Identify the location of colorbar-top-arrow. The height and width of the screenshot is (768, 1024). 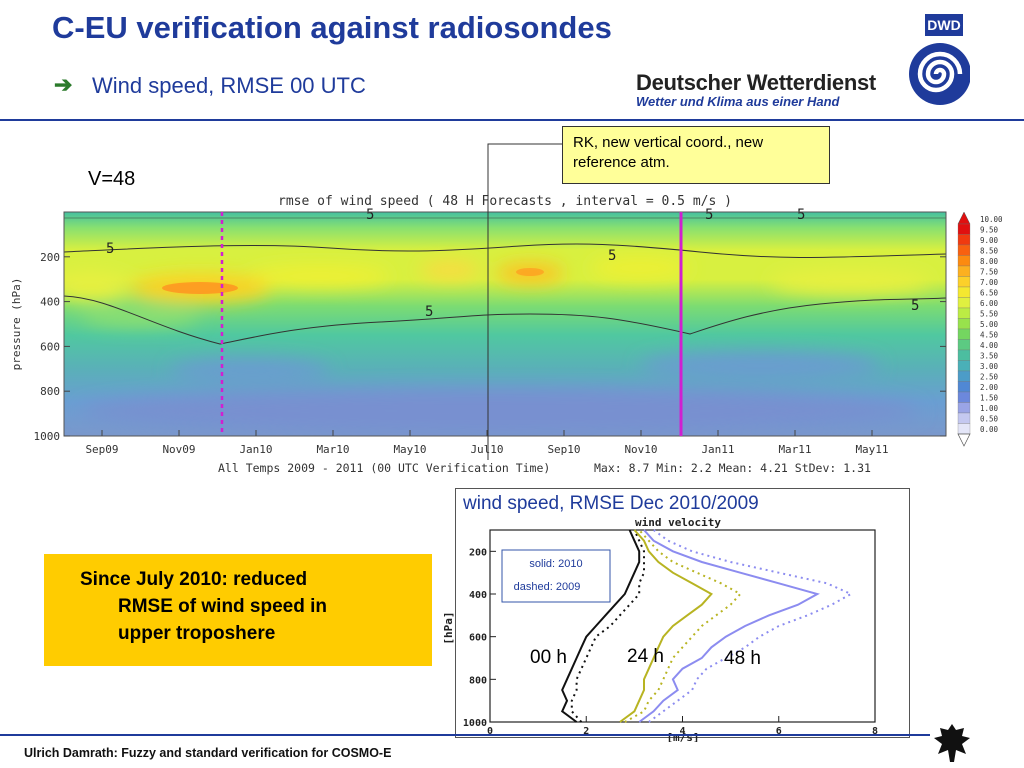
(964, 218).